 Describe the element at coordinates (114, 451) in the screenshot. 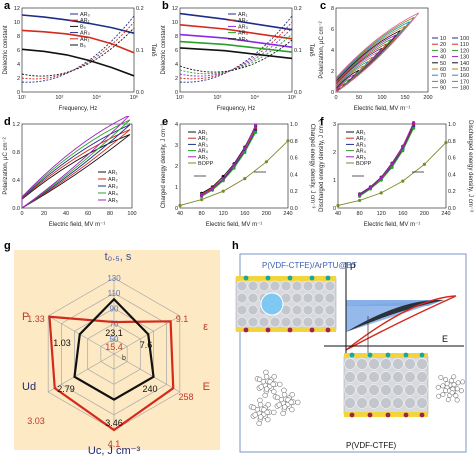

I see `radar-axis-label-Uc: Uc, J cm⁻³` at that location.